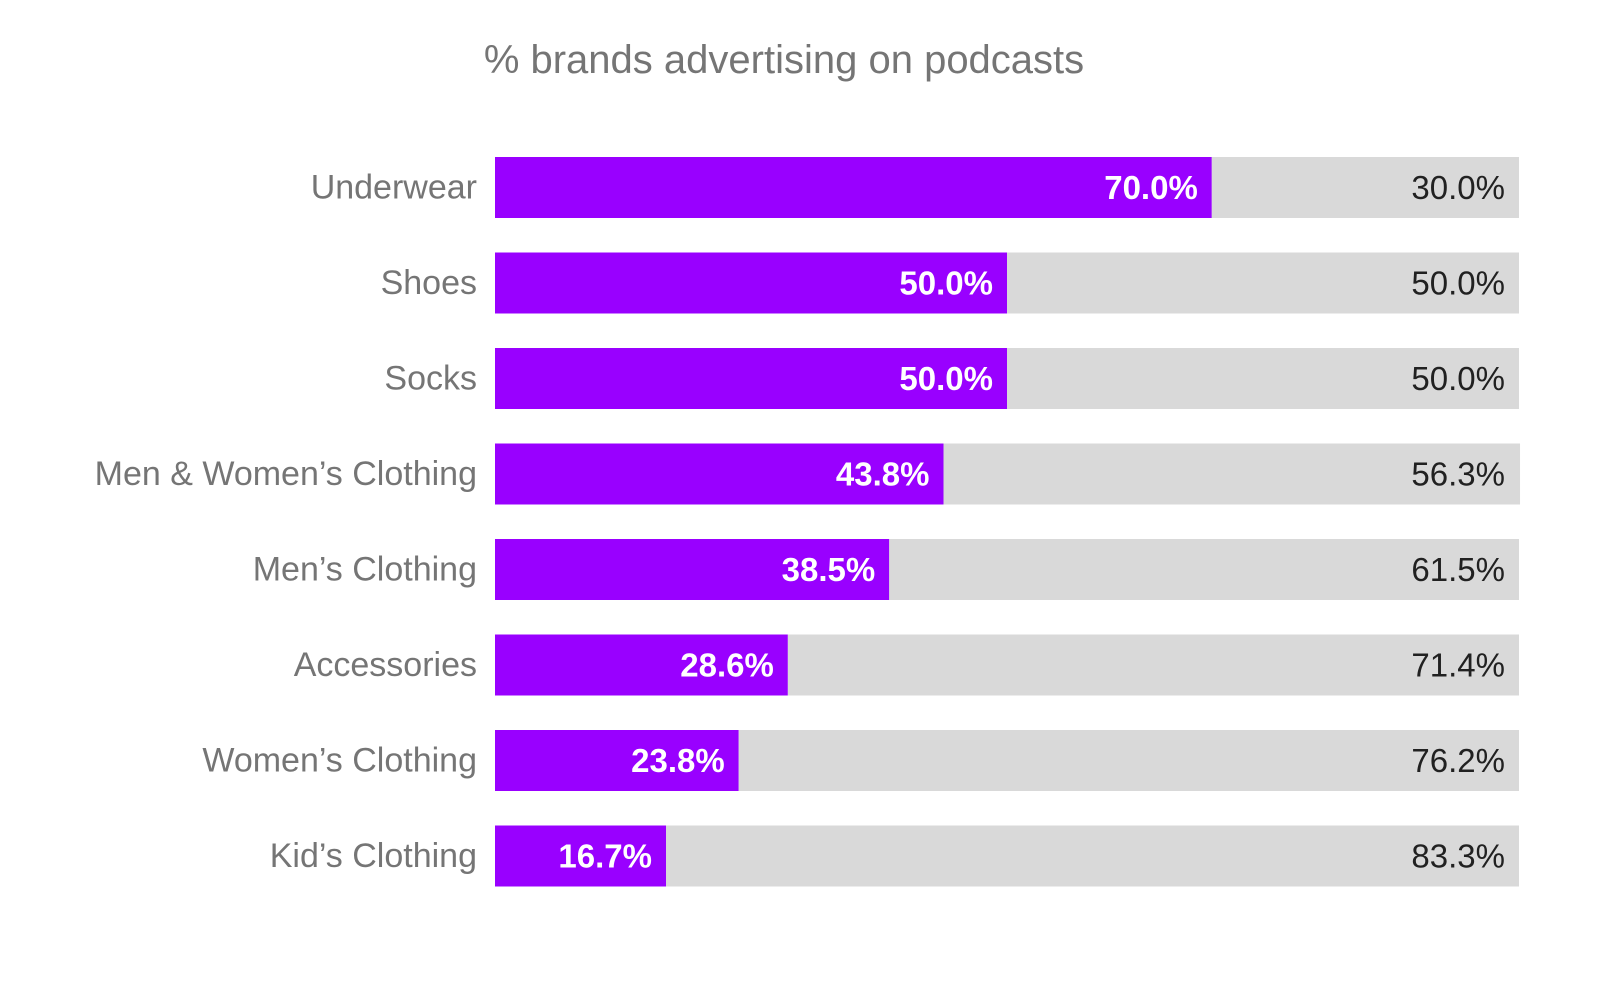  I want to click on chart-title: % brands advertising on podcasts, so click(784, 60).